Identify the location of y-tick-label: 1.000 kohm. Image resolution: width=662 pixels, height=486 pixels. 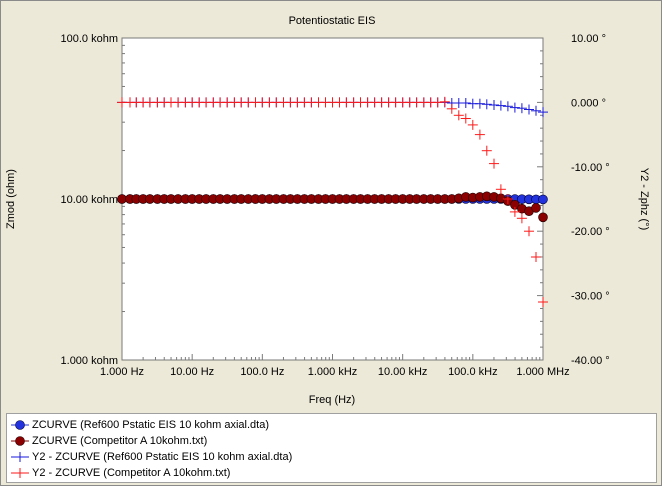
(89, 361).